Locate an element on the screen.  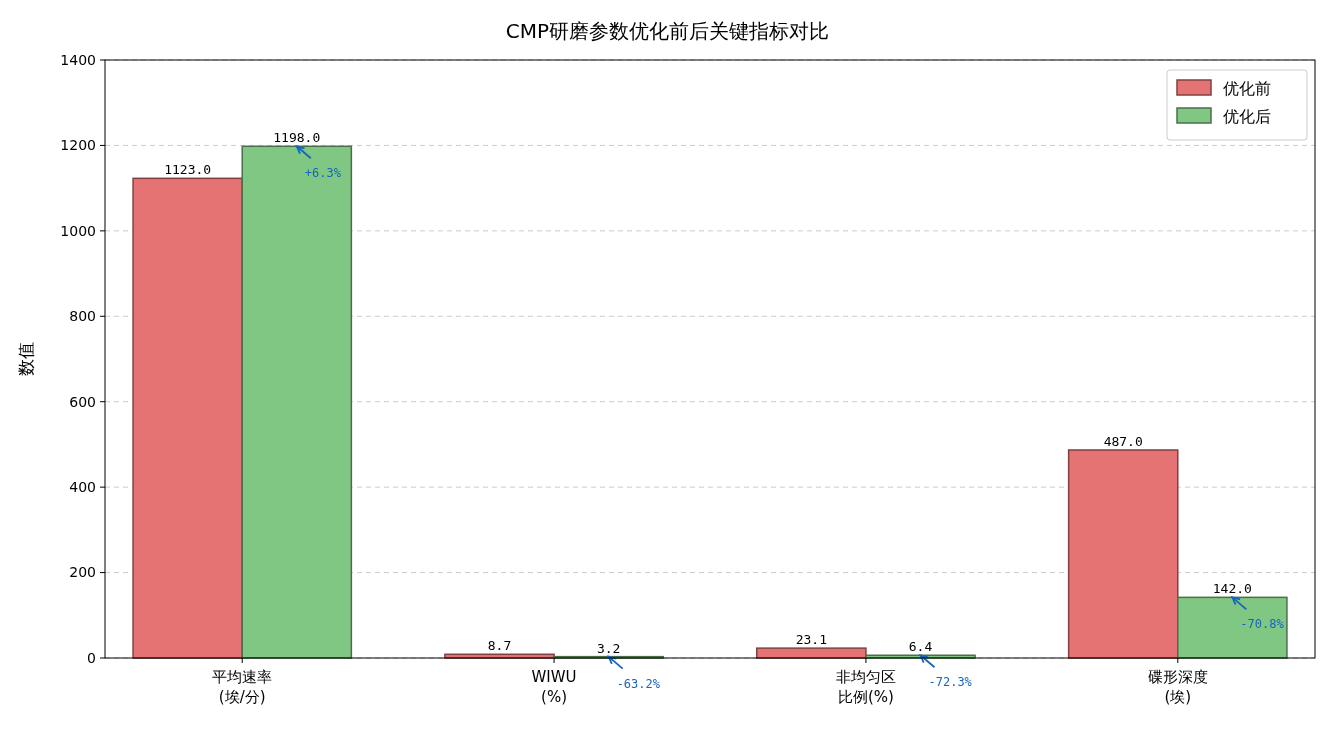
data-label: 1198.0 is located at coordinates (297, 138).